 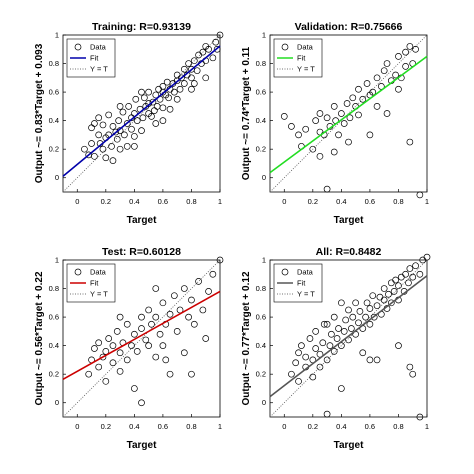 What do you see at coordinates (305, 47) in the screenshot?
I see `legend-data-label: Data` at bounding box center [305, 47].